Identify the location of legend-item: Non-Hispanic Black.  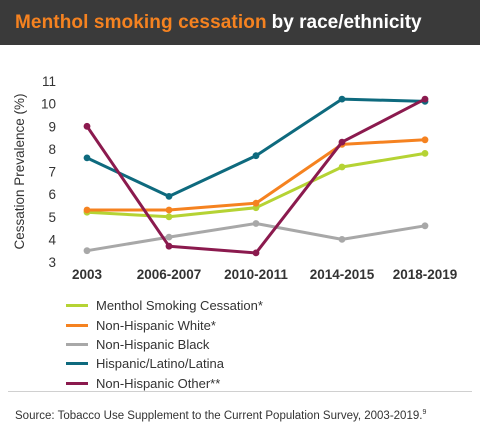
(164, 344).